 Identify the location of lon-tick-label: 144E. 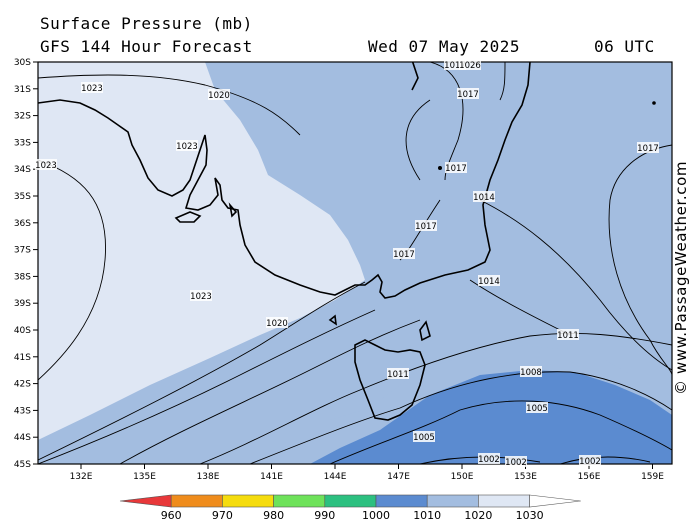
(335, 477).